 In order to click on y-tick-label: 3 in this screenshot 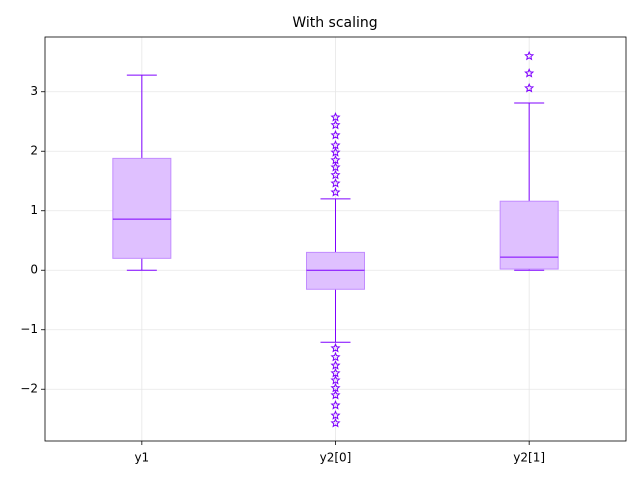, I will do `click(34, 91)`.